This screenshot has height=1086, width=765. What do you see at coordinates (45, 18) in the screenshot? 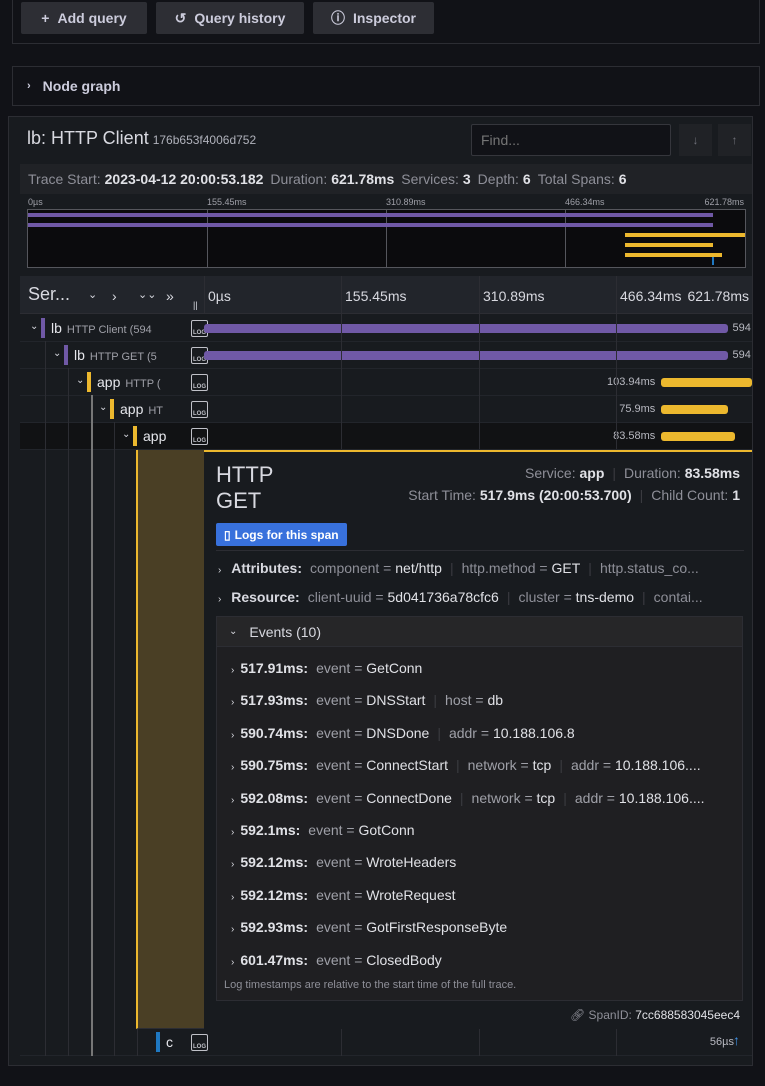
I see `plus-icon: +` at bounding box center [45, 18].